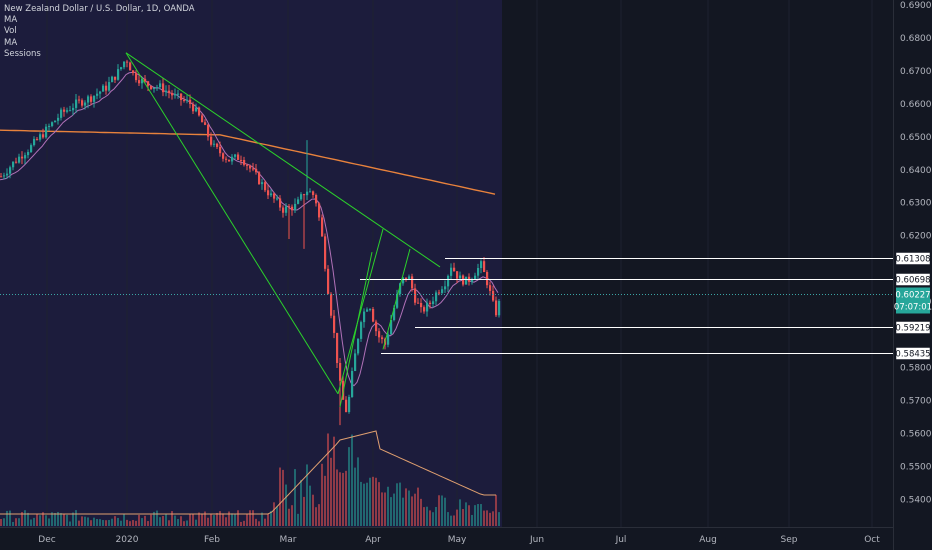  I want to click on x-tick-label: Dec, so click(46, 540).